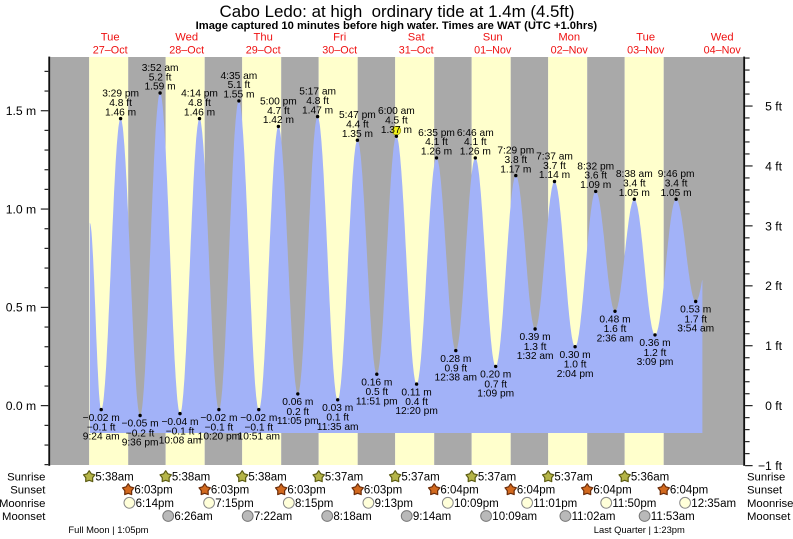 The width and height of the screenshot is (793, 539). Describe the element at coordinates (634, 174) in the screenshot. I see `svg-text: 8:38 am` at that location.